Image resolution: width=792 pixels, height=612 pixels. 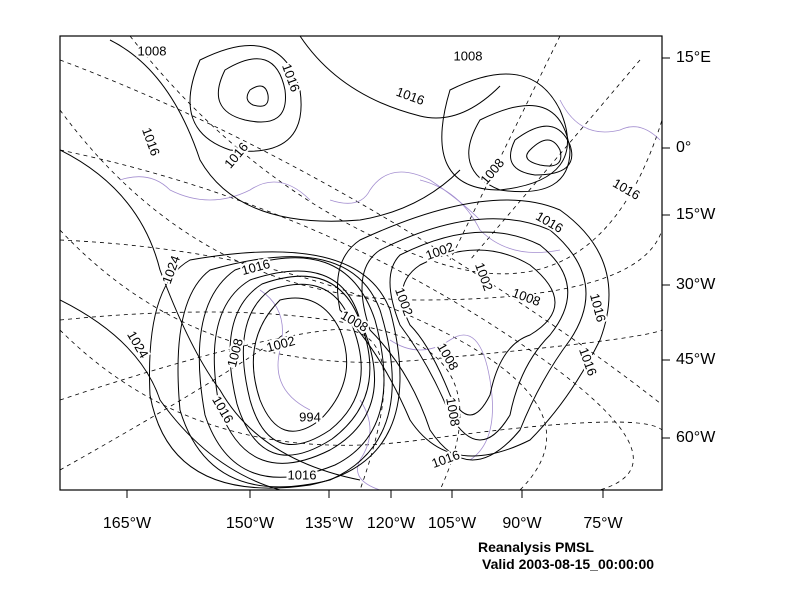 What do you see at coordinates (363, 511) in the screenshot?
I see `lon-axis: 165°W 150°W 135°W 120°W 105°W 90°W 75°W` at bounding box center [363, 511].